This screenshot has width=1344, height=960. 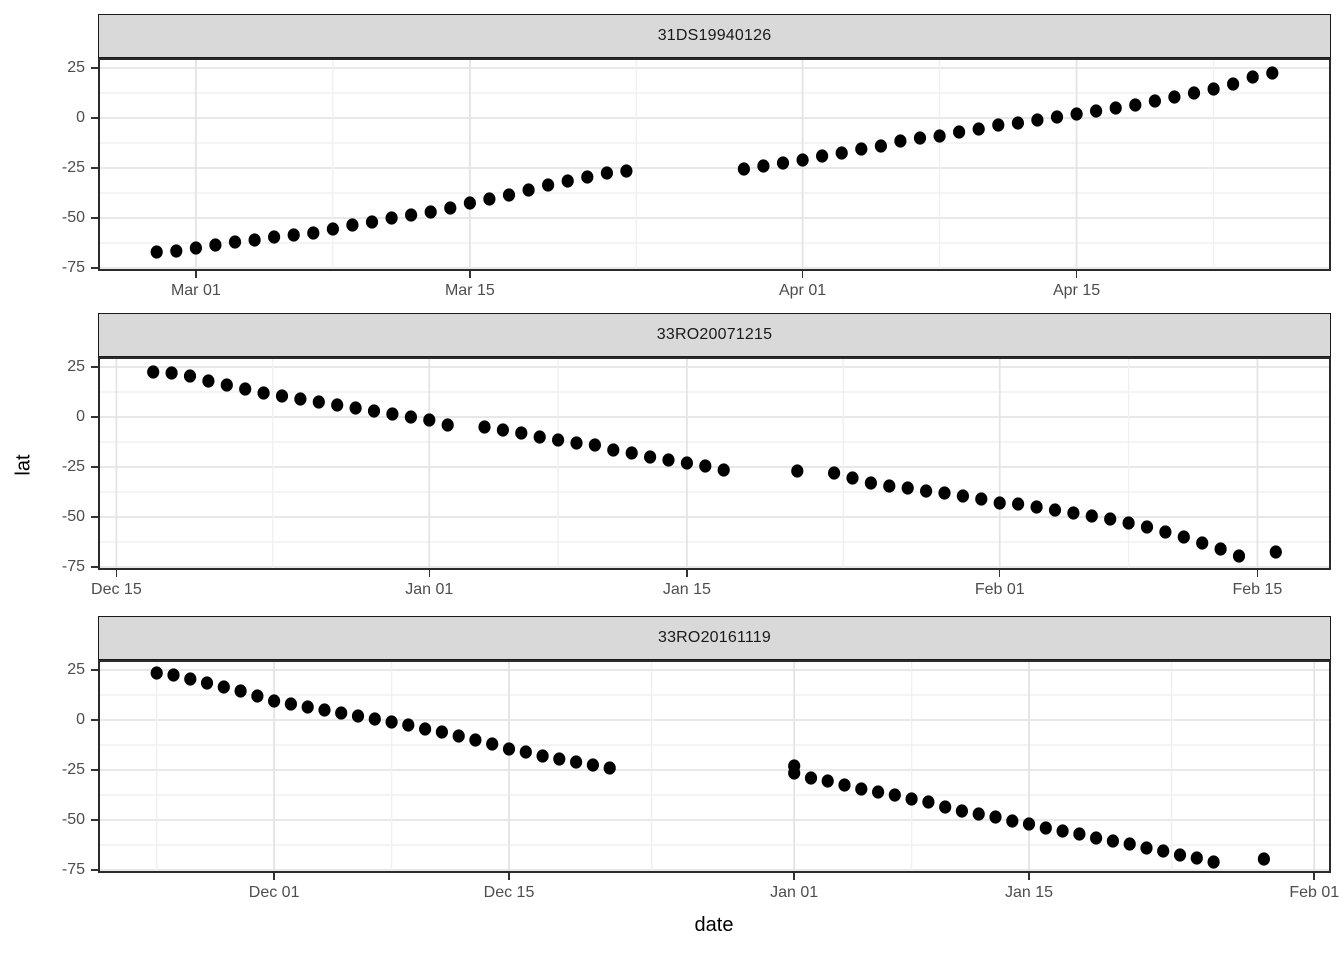 I want to click on x-tick-label: Mar 01, so click(x=195, y=290).